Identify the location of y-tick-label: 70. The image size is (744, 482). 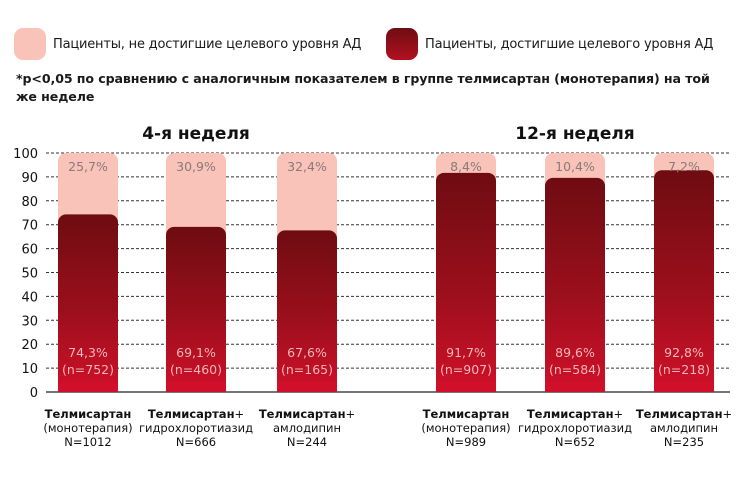
(29, 226).